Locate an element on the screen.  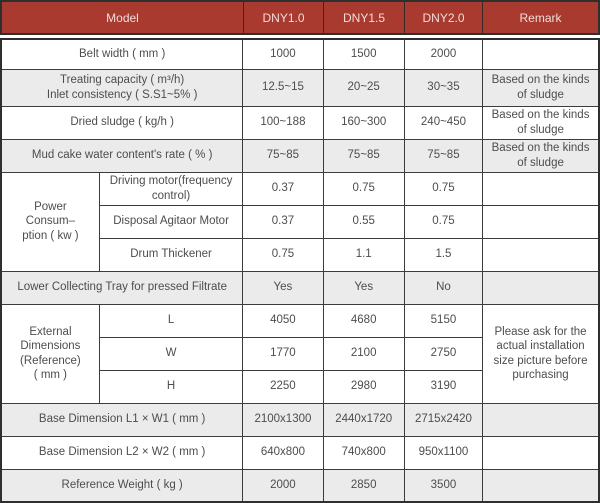
cell-drum-thickener-remark is located at coordinates (541, 254).